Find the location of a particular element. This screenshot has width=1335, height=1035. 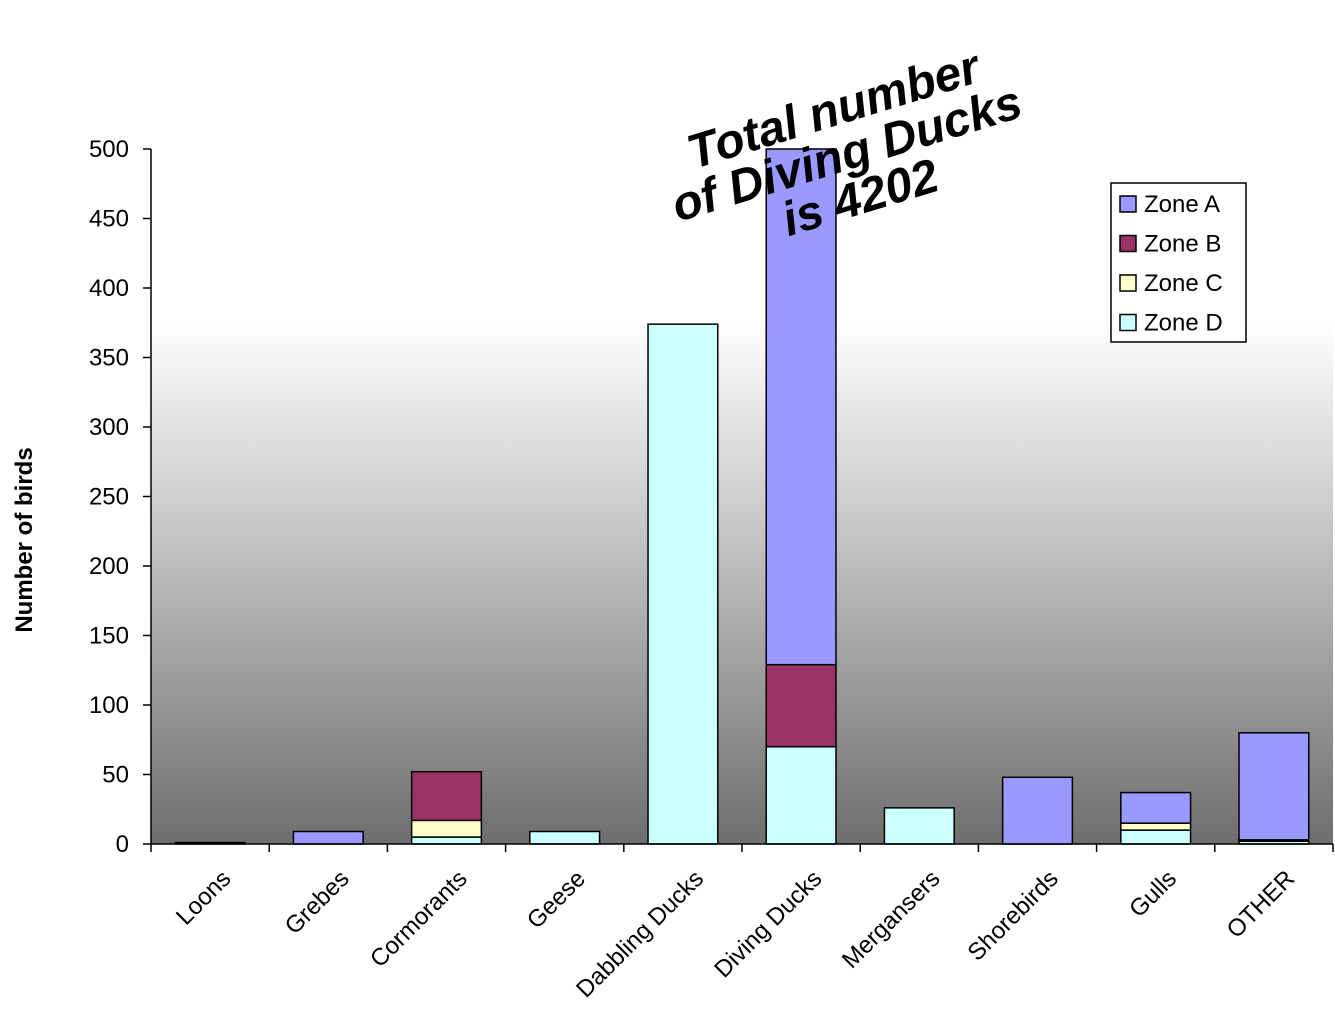

x-tick-label-other: OTHER is located at coordinates (1261, 904).